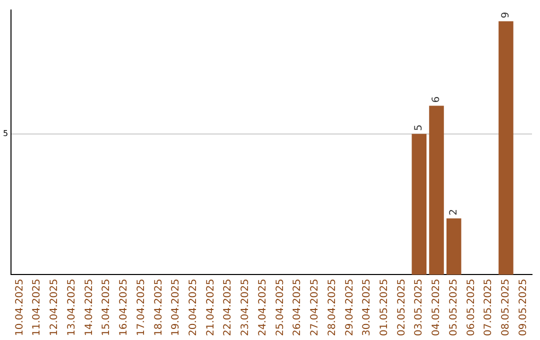  Describe the element at coordinates (298, 307) in the screenshot. I see `x-tick-label: 26.04.2025` at that location.